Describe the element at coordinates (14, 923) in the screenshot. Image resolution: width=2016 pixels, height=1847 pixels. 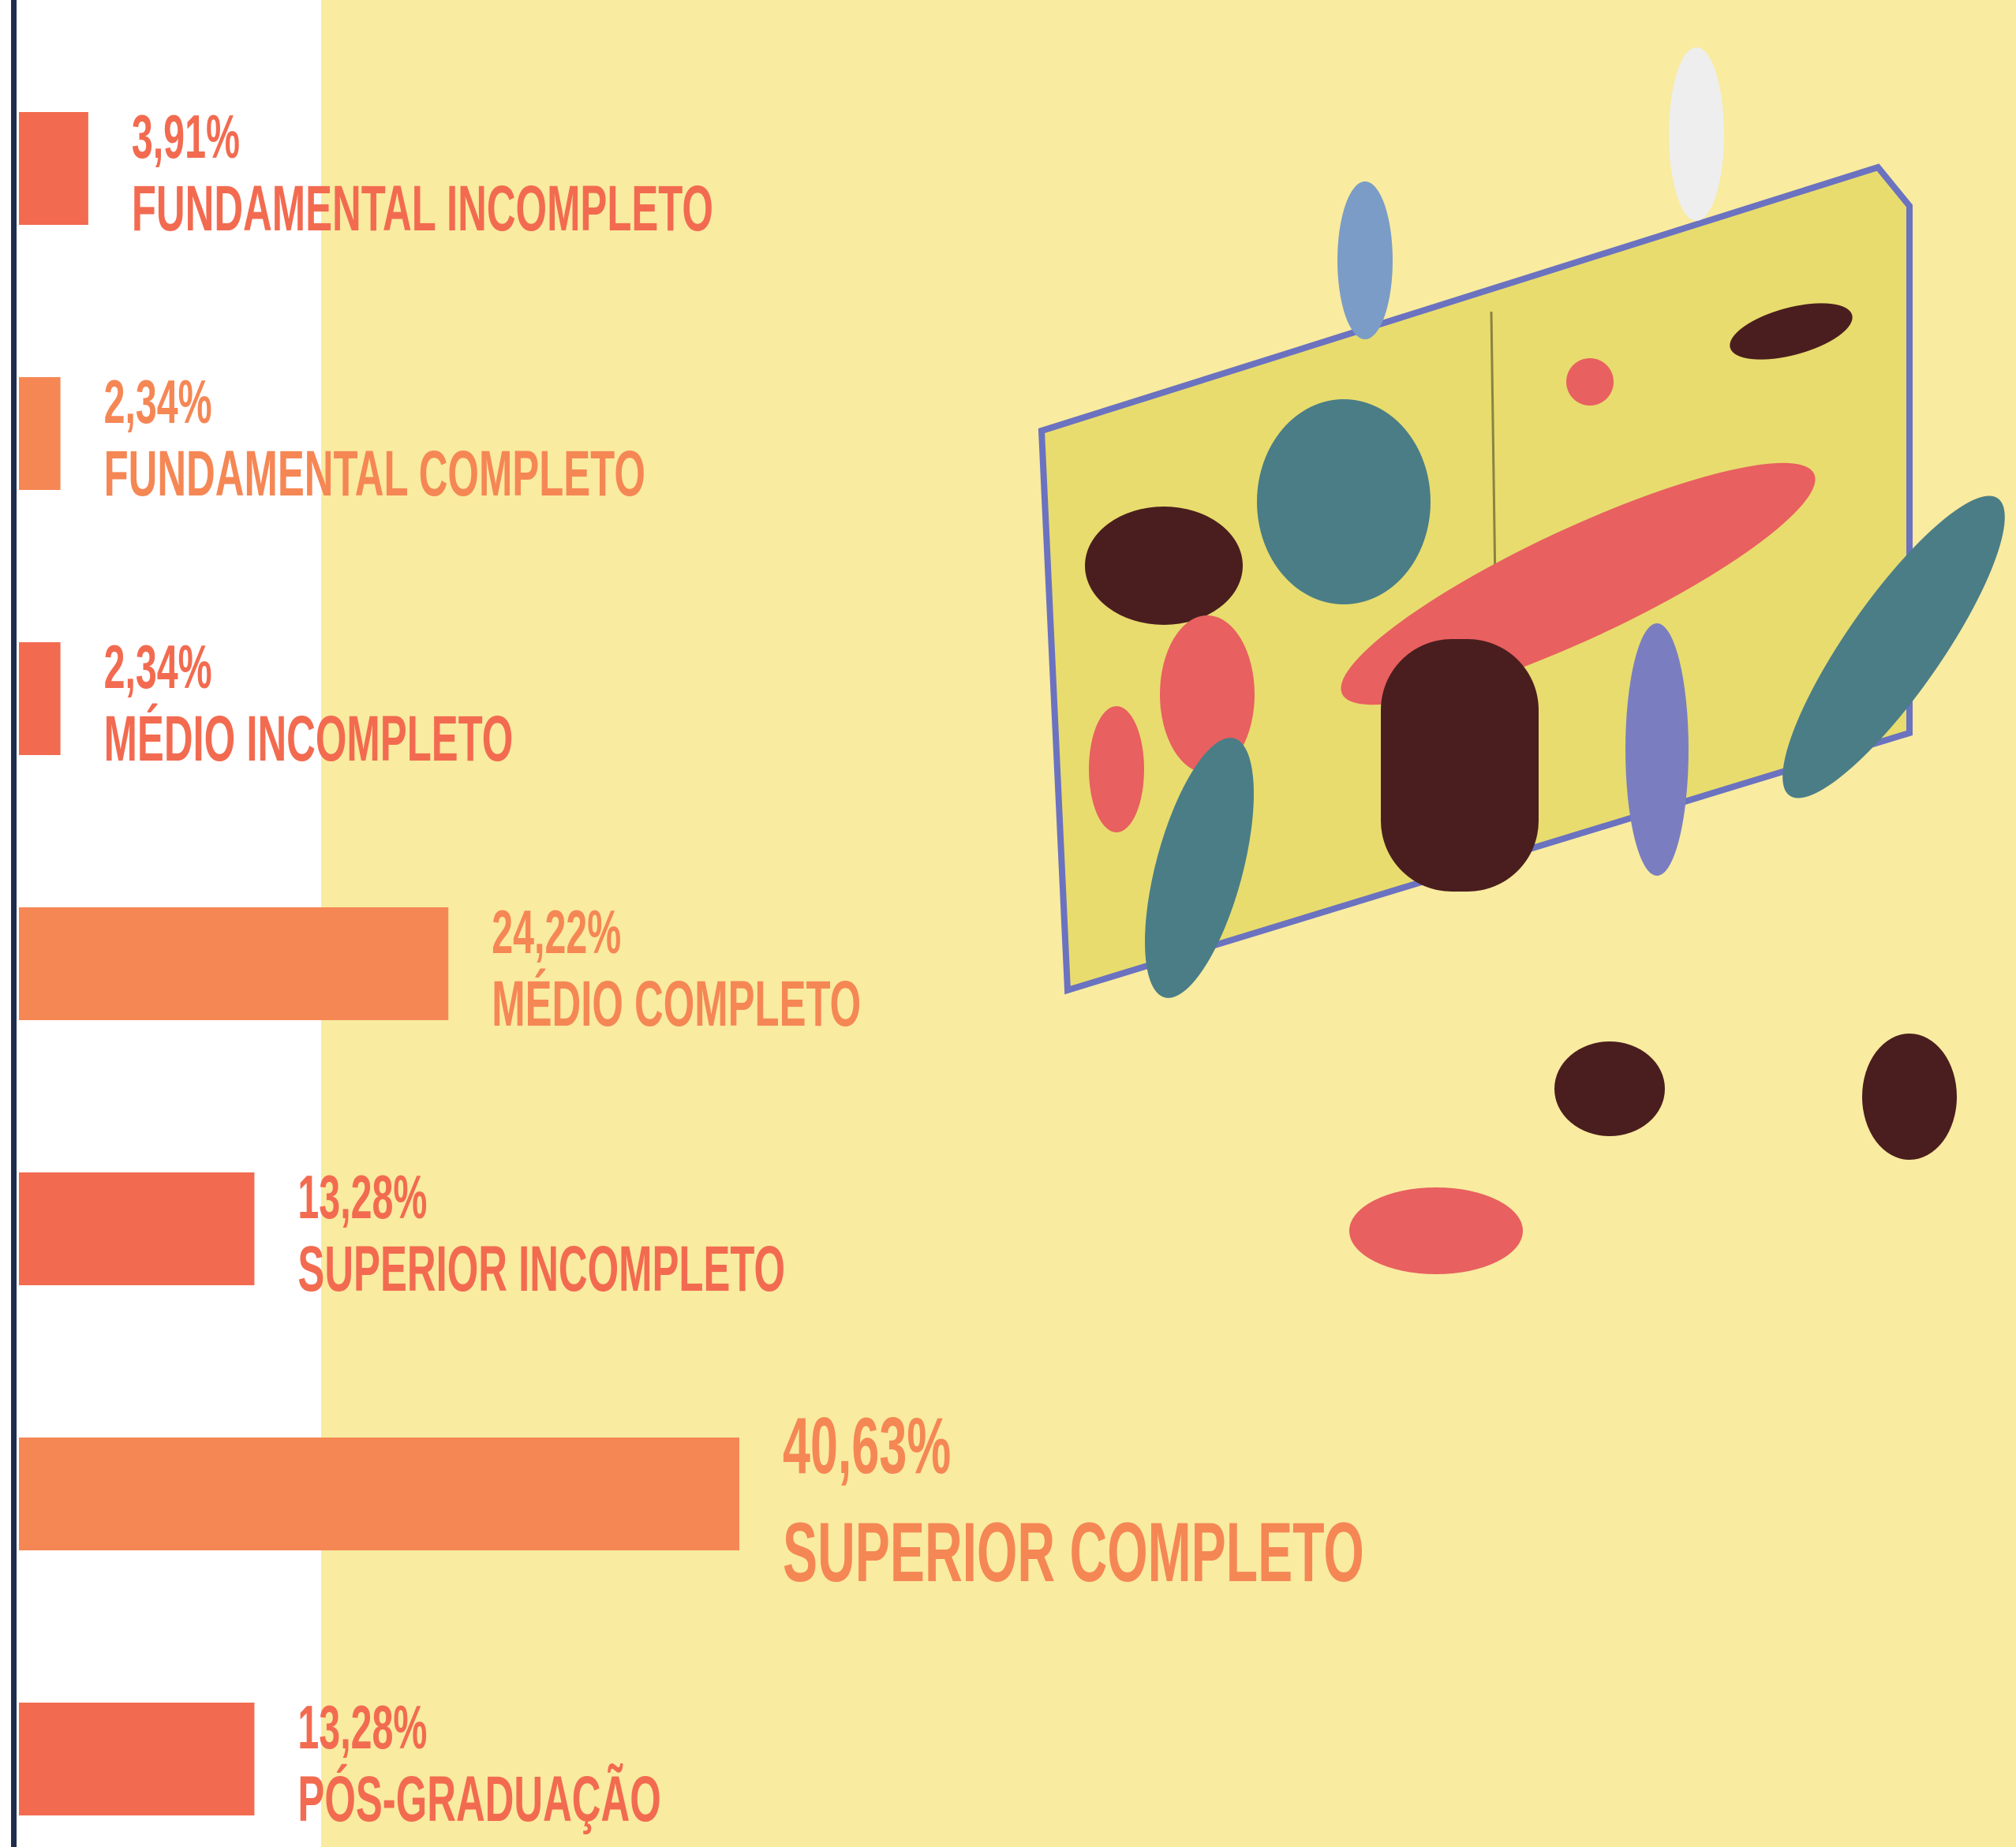
I see `axis-line` at that location.